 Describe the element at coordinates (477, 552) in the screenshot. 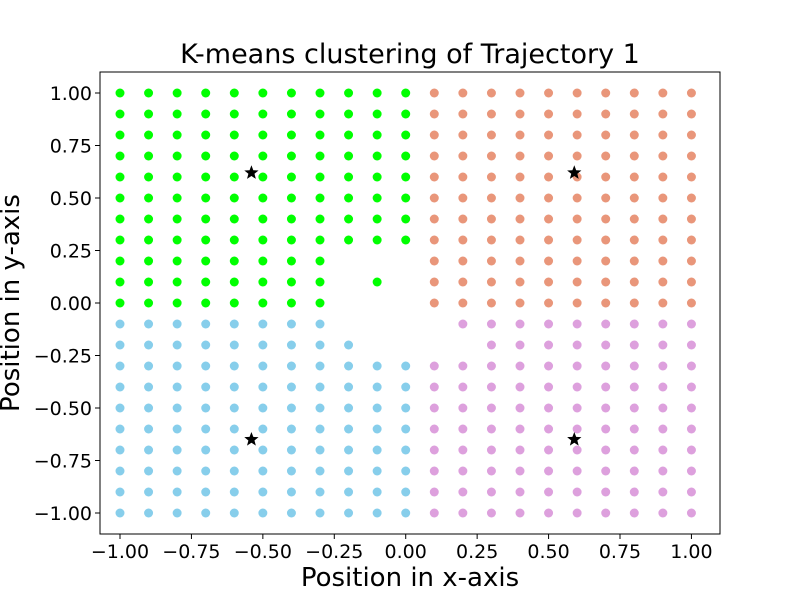

I see `x-tick-label: 0.25` at that location.